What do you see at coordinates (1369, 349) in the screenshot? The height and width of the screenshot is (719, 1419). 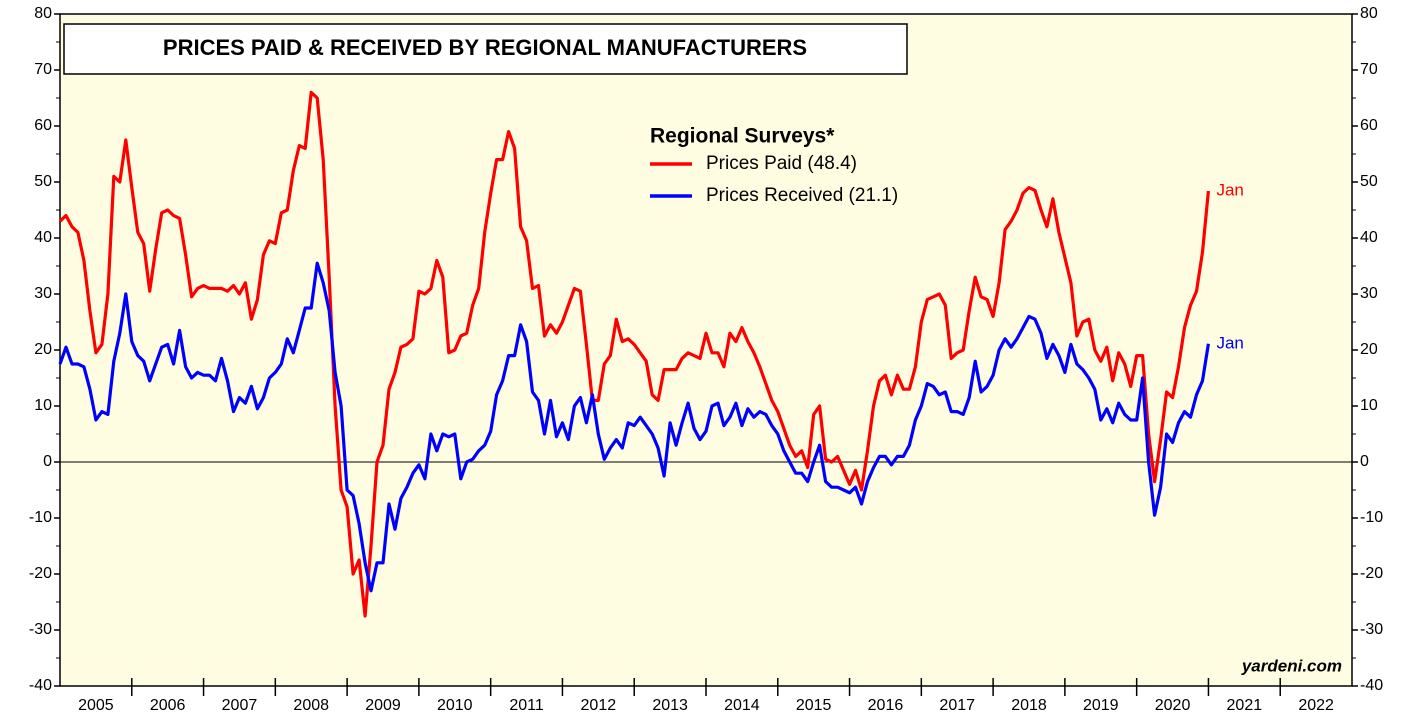 I see `y2-tick-label: 20` at bounding box center [1369, 349].